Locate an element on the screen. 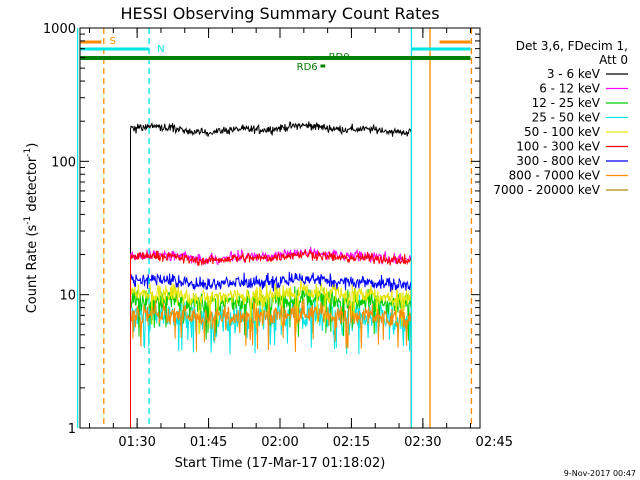  flag-label: S is located at coordinates (113, 41).